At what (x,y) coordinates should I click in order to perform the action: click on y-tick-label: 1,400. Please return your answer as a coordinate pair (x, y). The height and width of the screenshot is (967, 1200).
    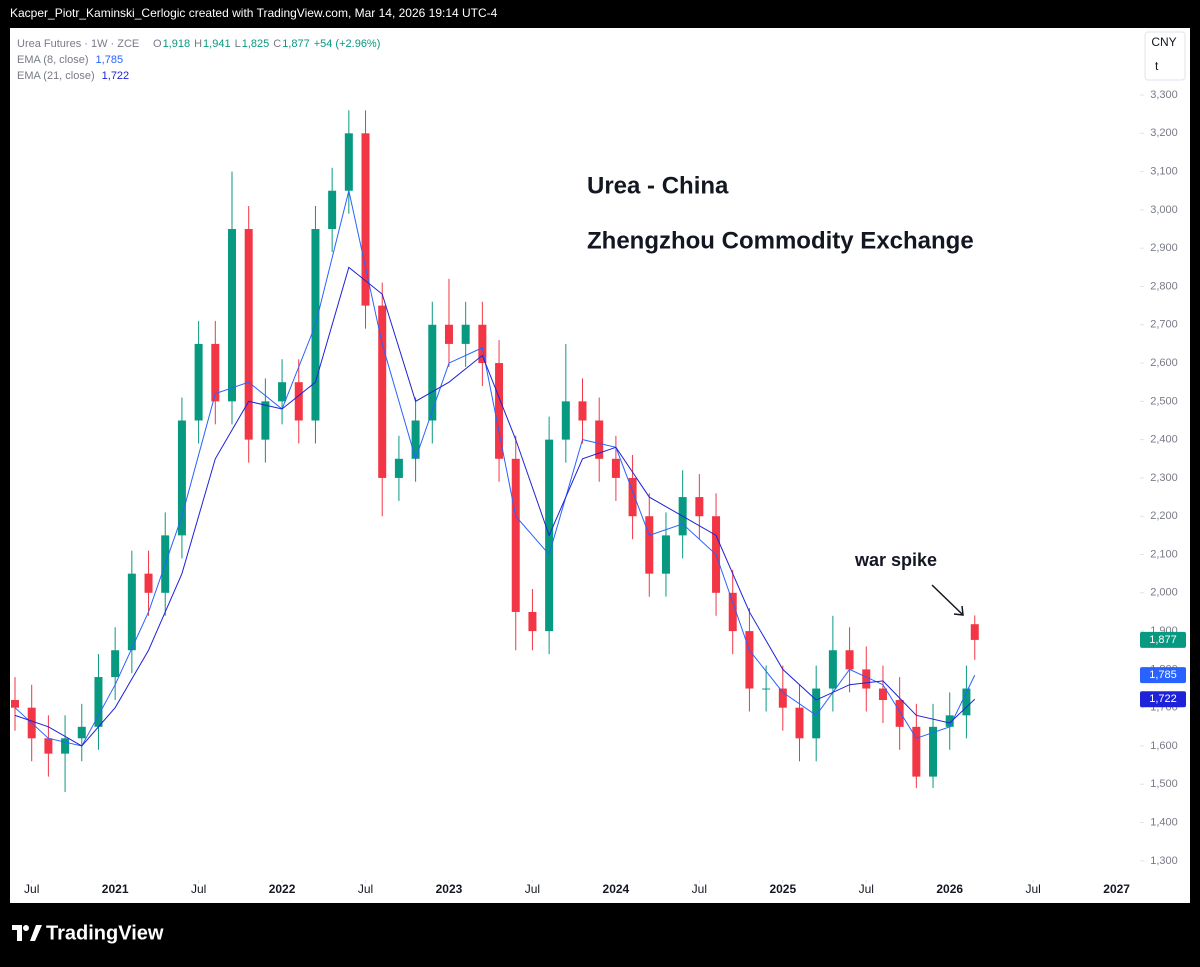
    Looking at the image, I should click on (1164, 822).